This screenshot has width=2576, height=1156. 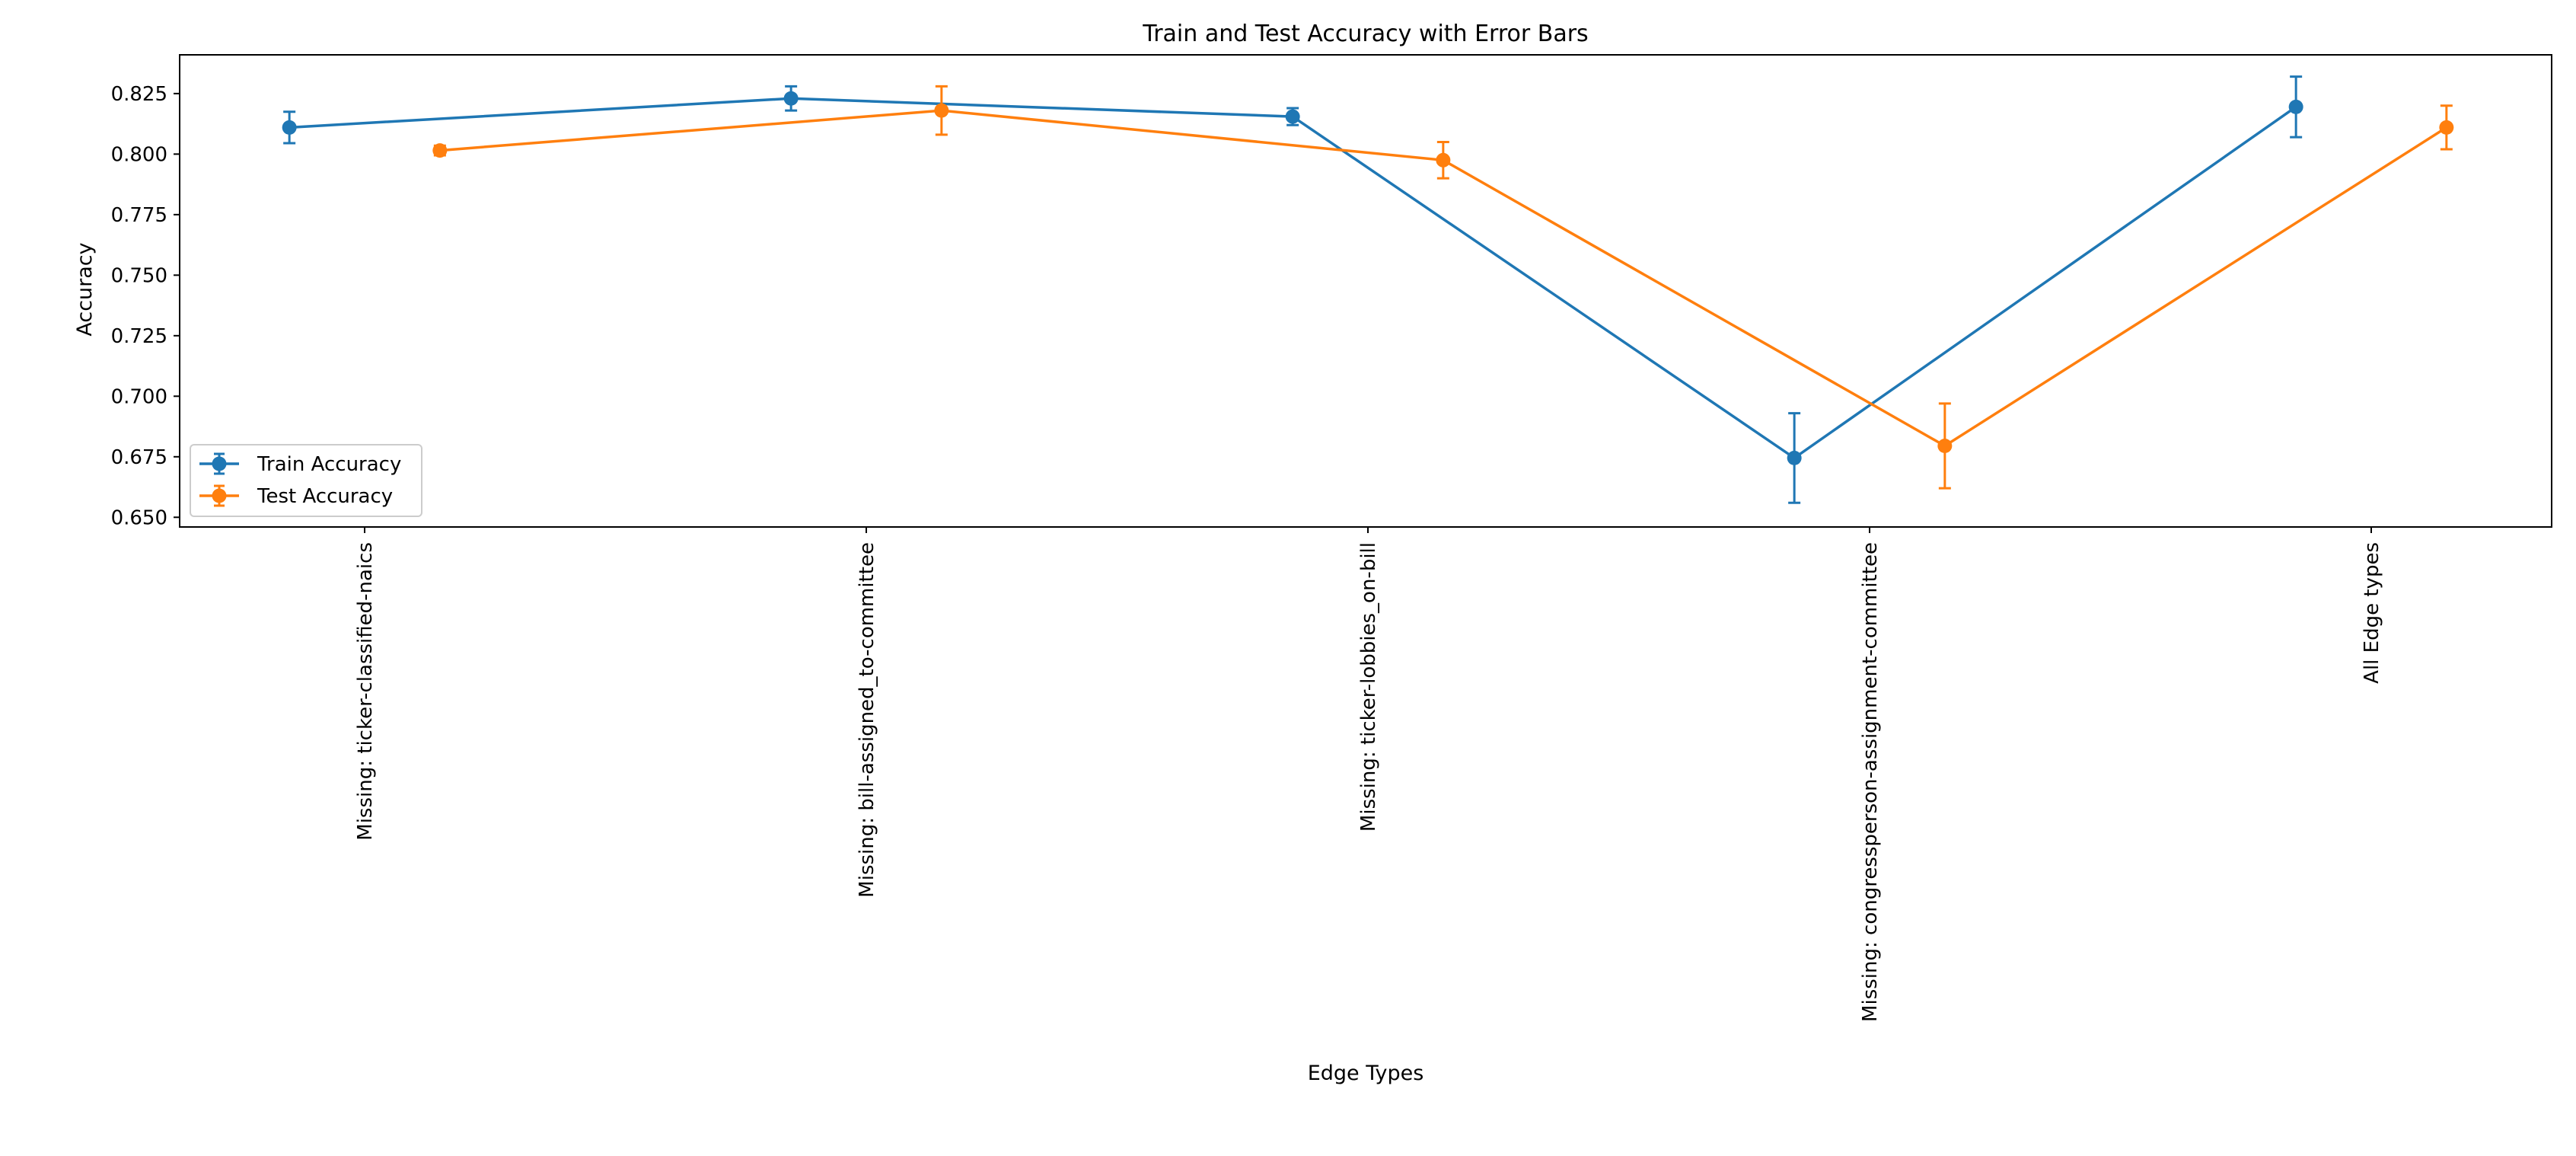 What do you see at coordinates (139, 94) in the screenshot?
I see `y-tick-label: 0.825` at bounding box center [139, 94].